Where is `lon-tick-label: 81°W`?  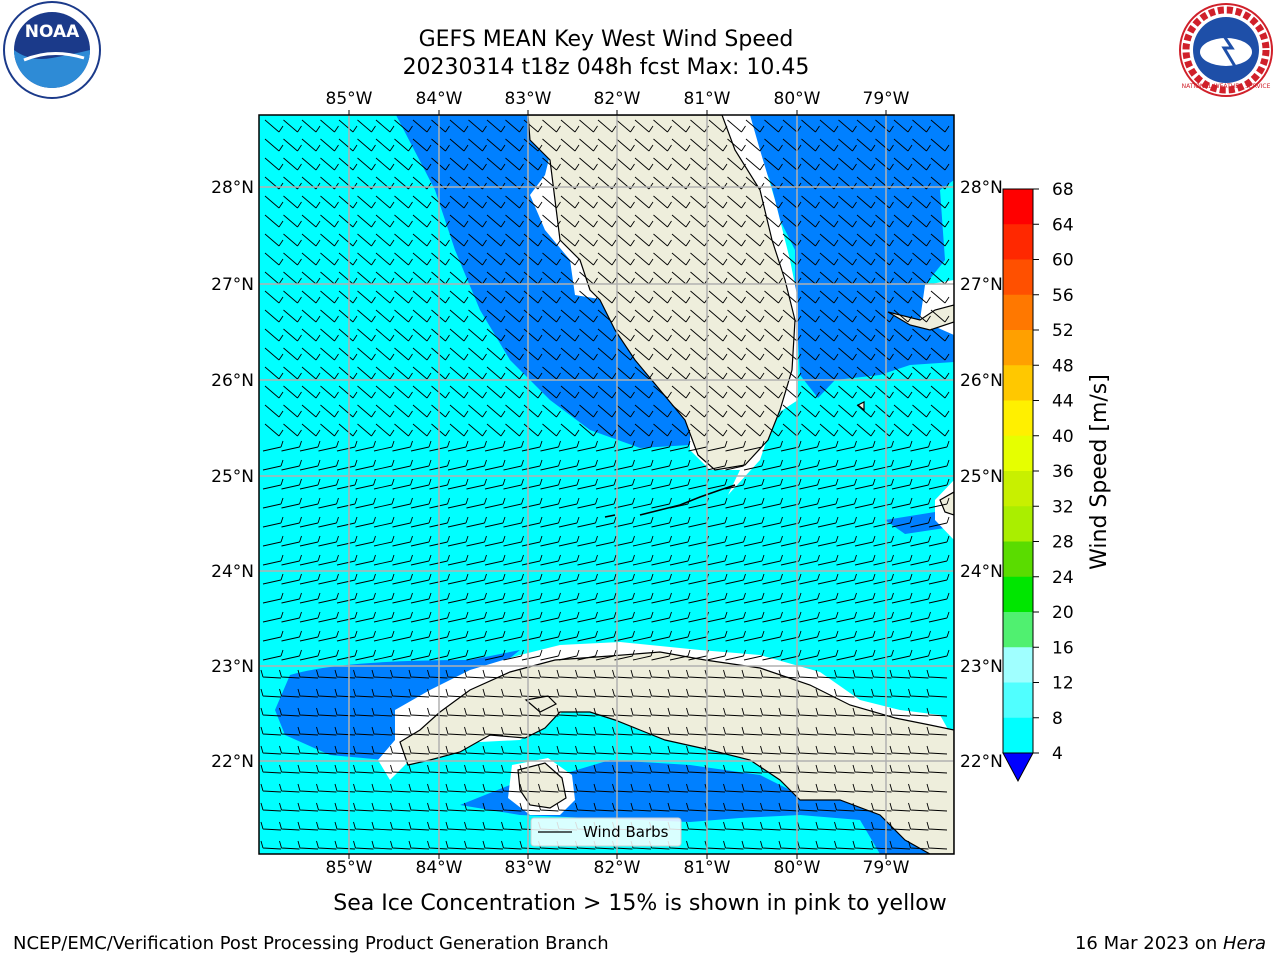
lon-tick-label: 81°W is located at coordinates (707, 868).